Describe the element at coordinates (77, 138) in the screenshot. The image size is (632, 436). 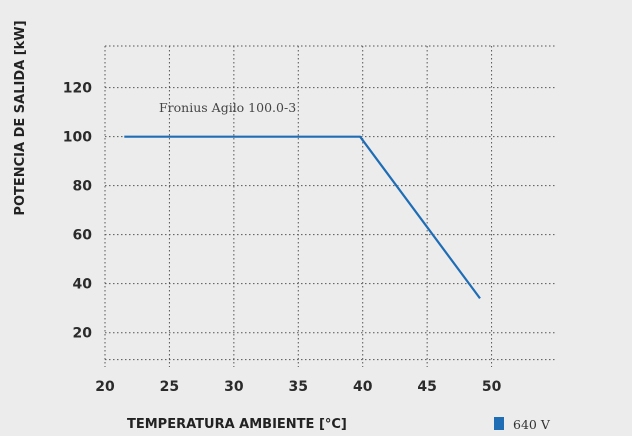
I see `y-tick-label: 100` at that location.